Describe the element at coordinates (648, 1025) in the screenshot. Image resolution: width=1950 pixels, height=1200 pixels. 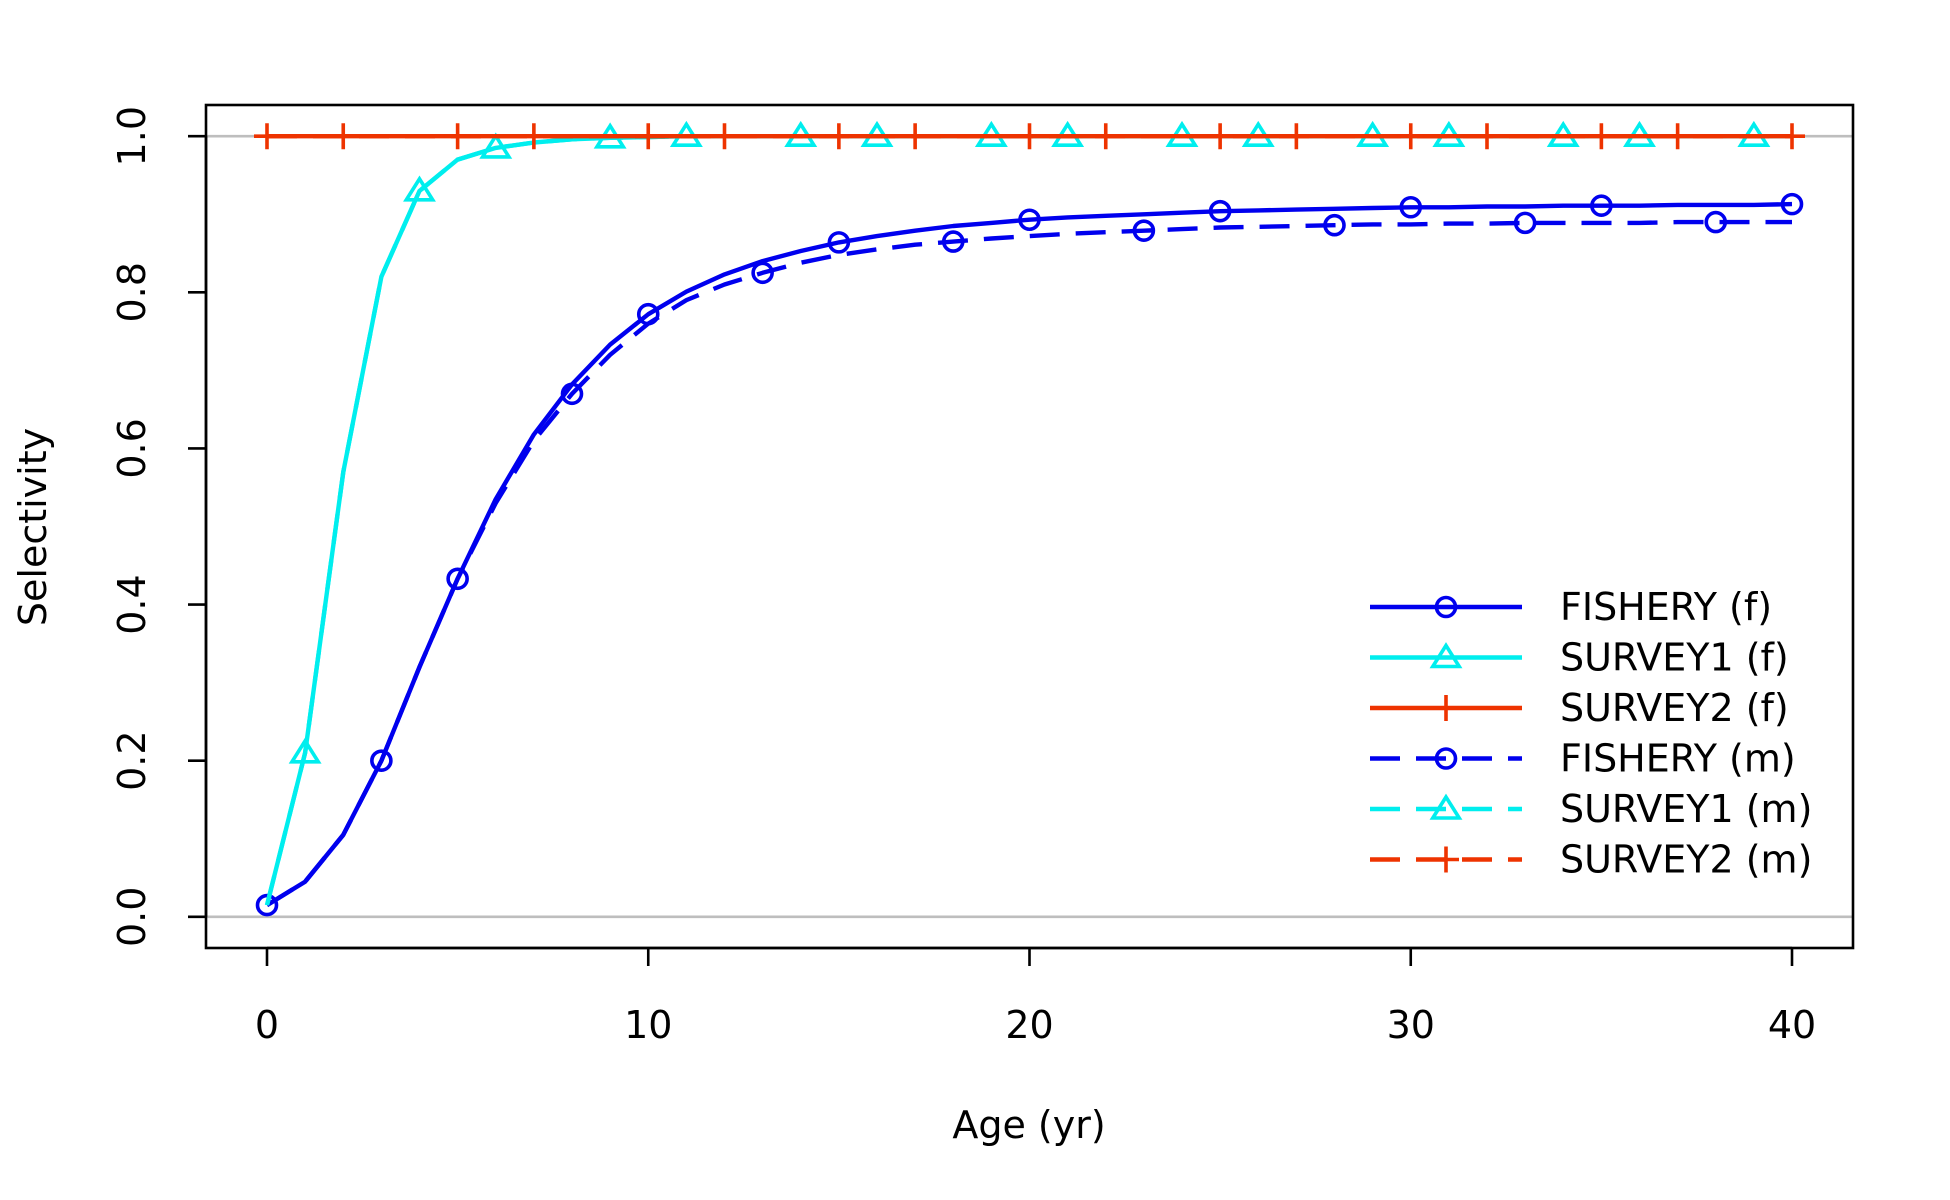
I see `x-tick-label: 10` at that location.